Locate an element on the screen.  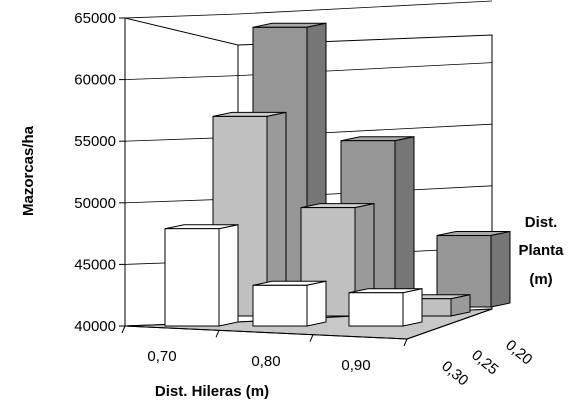
y-tick-label: 65000 is located at coordinates (95, 18).